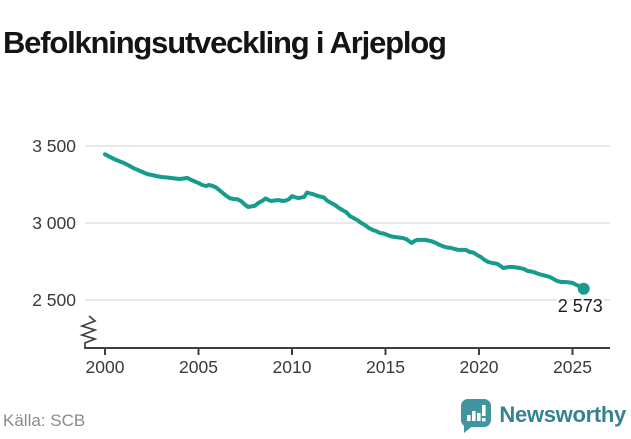 This screenshot has height=439, width=631. I want to click on x-tick-label: 2020, so click(479, 367).